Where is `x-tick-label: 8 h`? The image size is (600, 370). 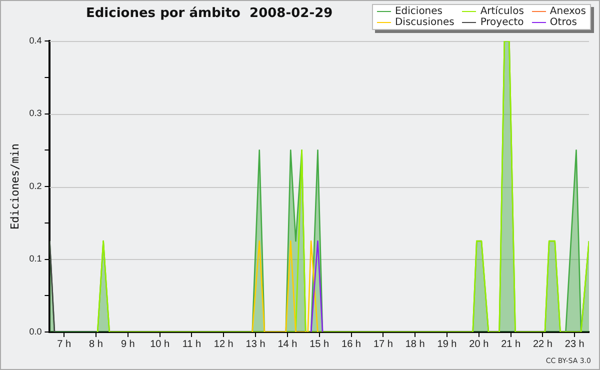
x-tick-label: 8 h is located at coordinates (96, 344).